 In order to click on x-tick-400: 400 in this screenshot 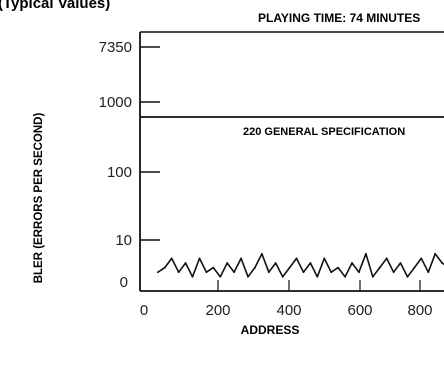, I will do `click(288, 310)`.